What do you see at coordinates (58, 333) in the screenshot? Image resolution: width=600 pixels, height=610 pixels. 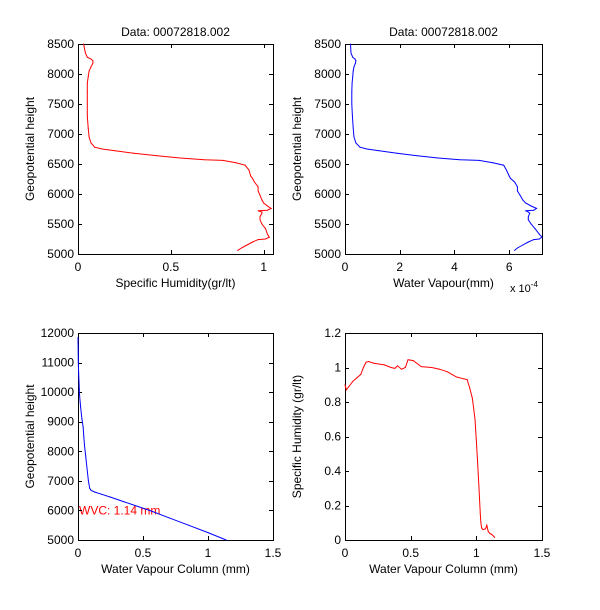 I see `y-tick-label: 12000` at bounding box center [58, 333].